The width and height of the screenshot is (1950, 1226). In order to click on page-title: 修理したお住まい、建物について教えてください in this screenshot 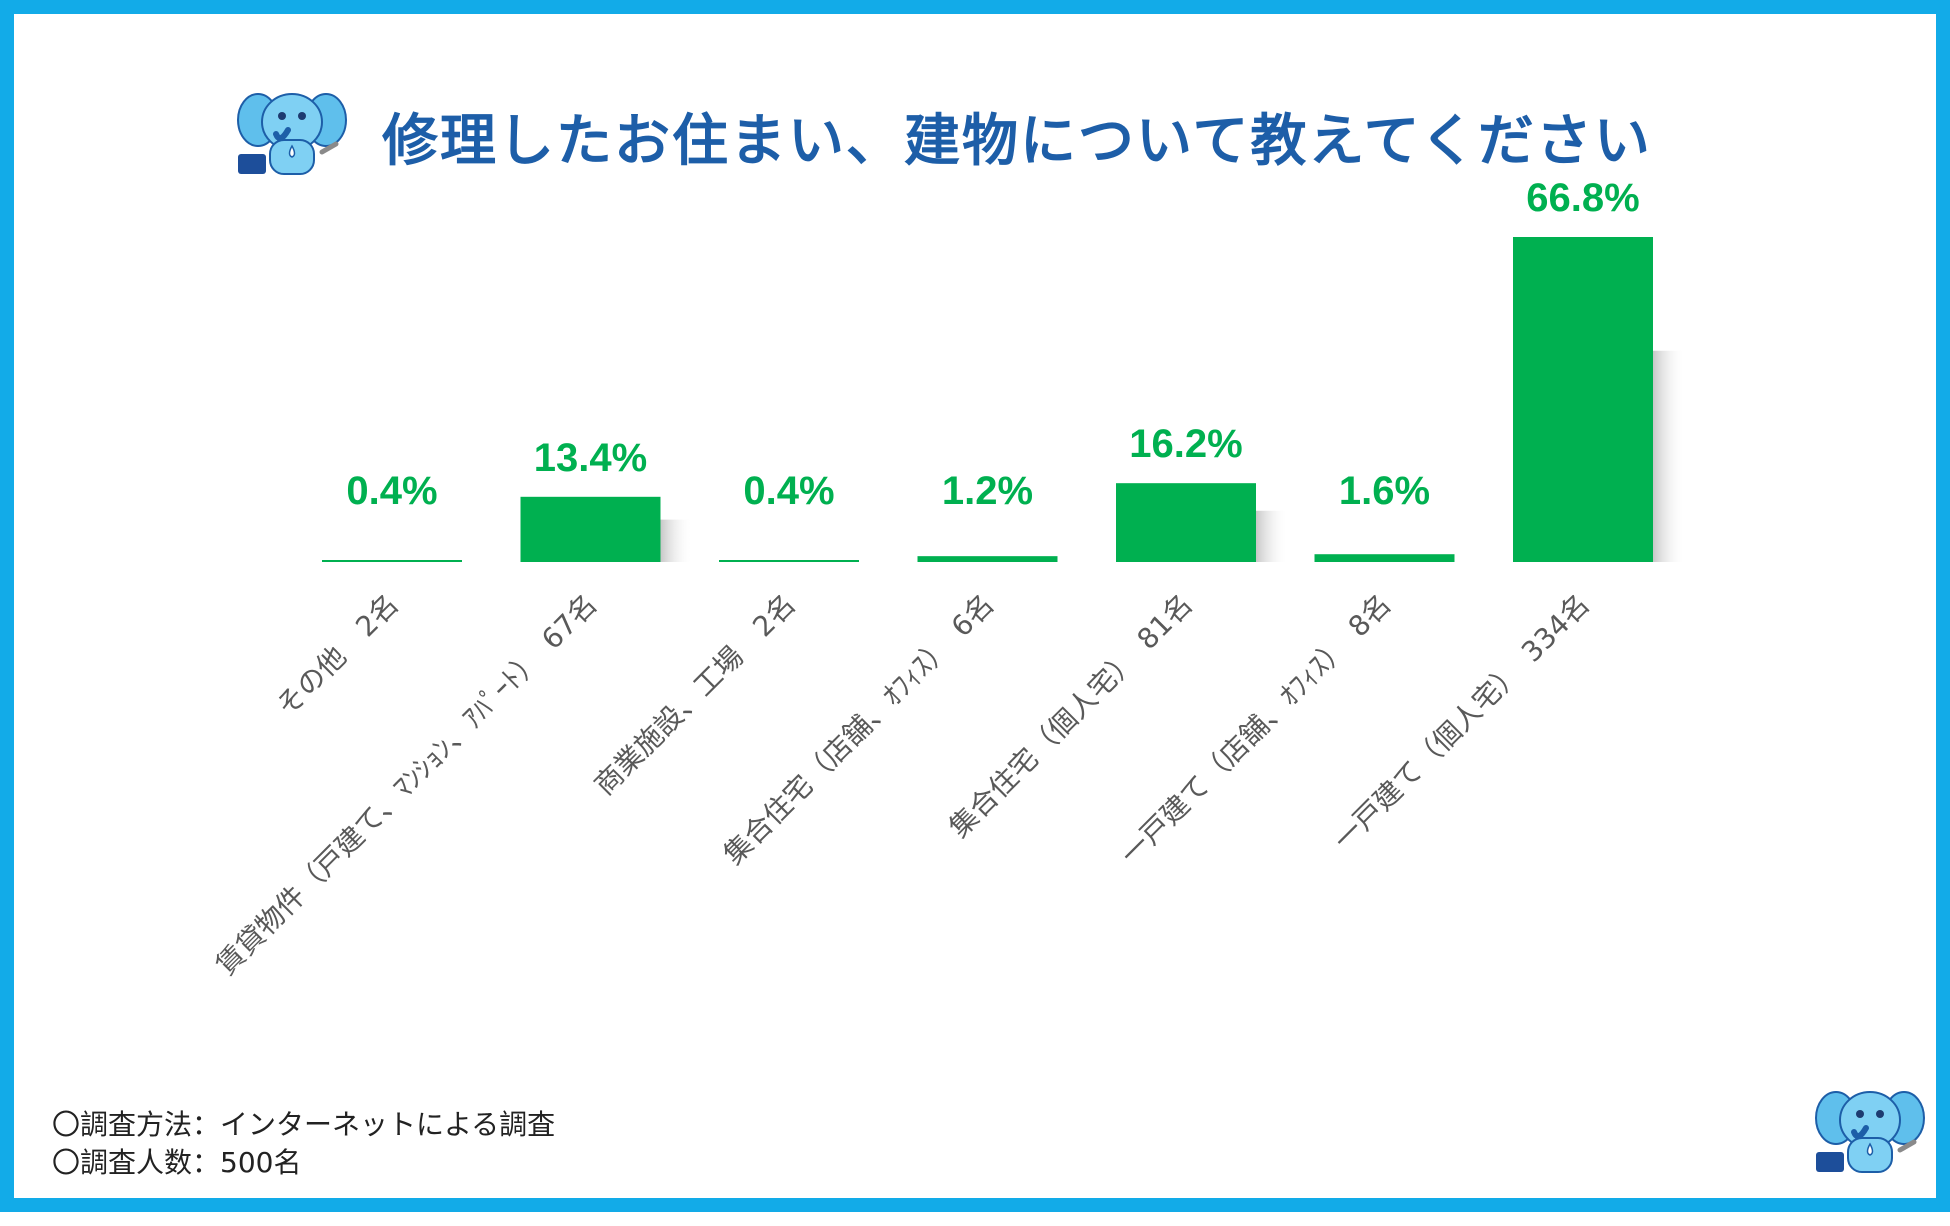, I will do `click(1017, 141)`.